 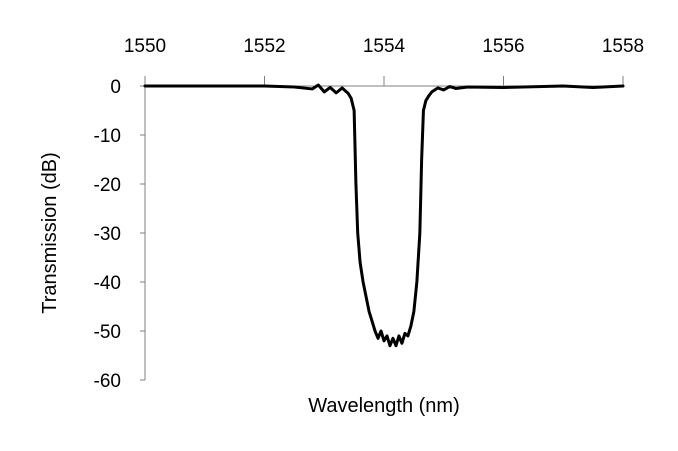 I want to click on y-tick-label: 0, so click(x=115, y=87).